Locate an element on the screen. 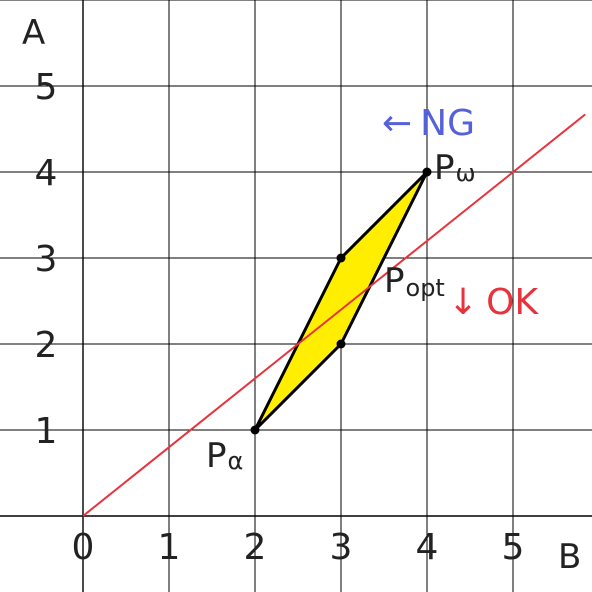 This screenshot has height=592, width=592. y-tick-label: 5 is located at coordinates (46, 87).